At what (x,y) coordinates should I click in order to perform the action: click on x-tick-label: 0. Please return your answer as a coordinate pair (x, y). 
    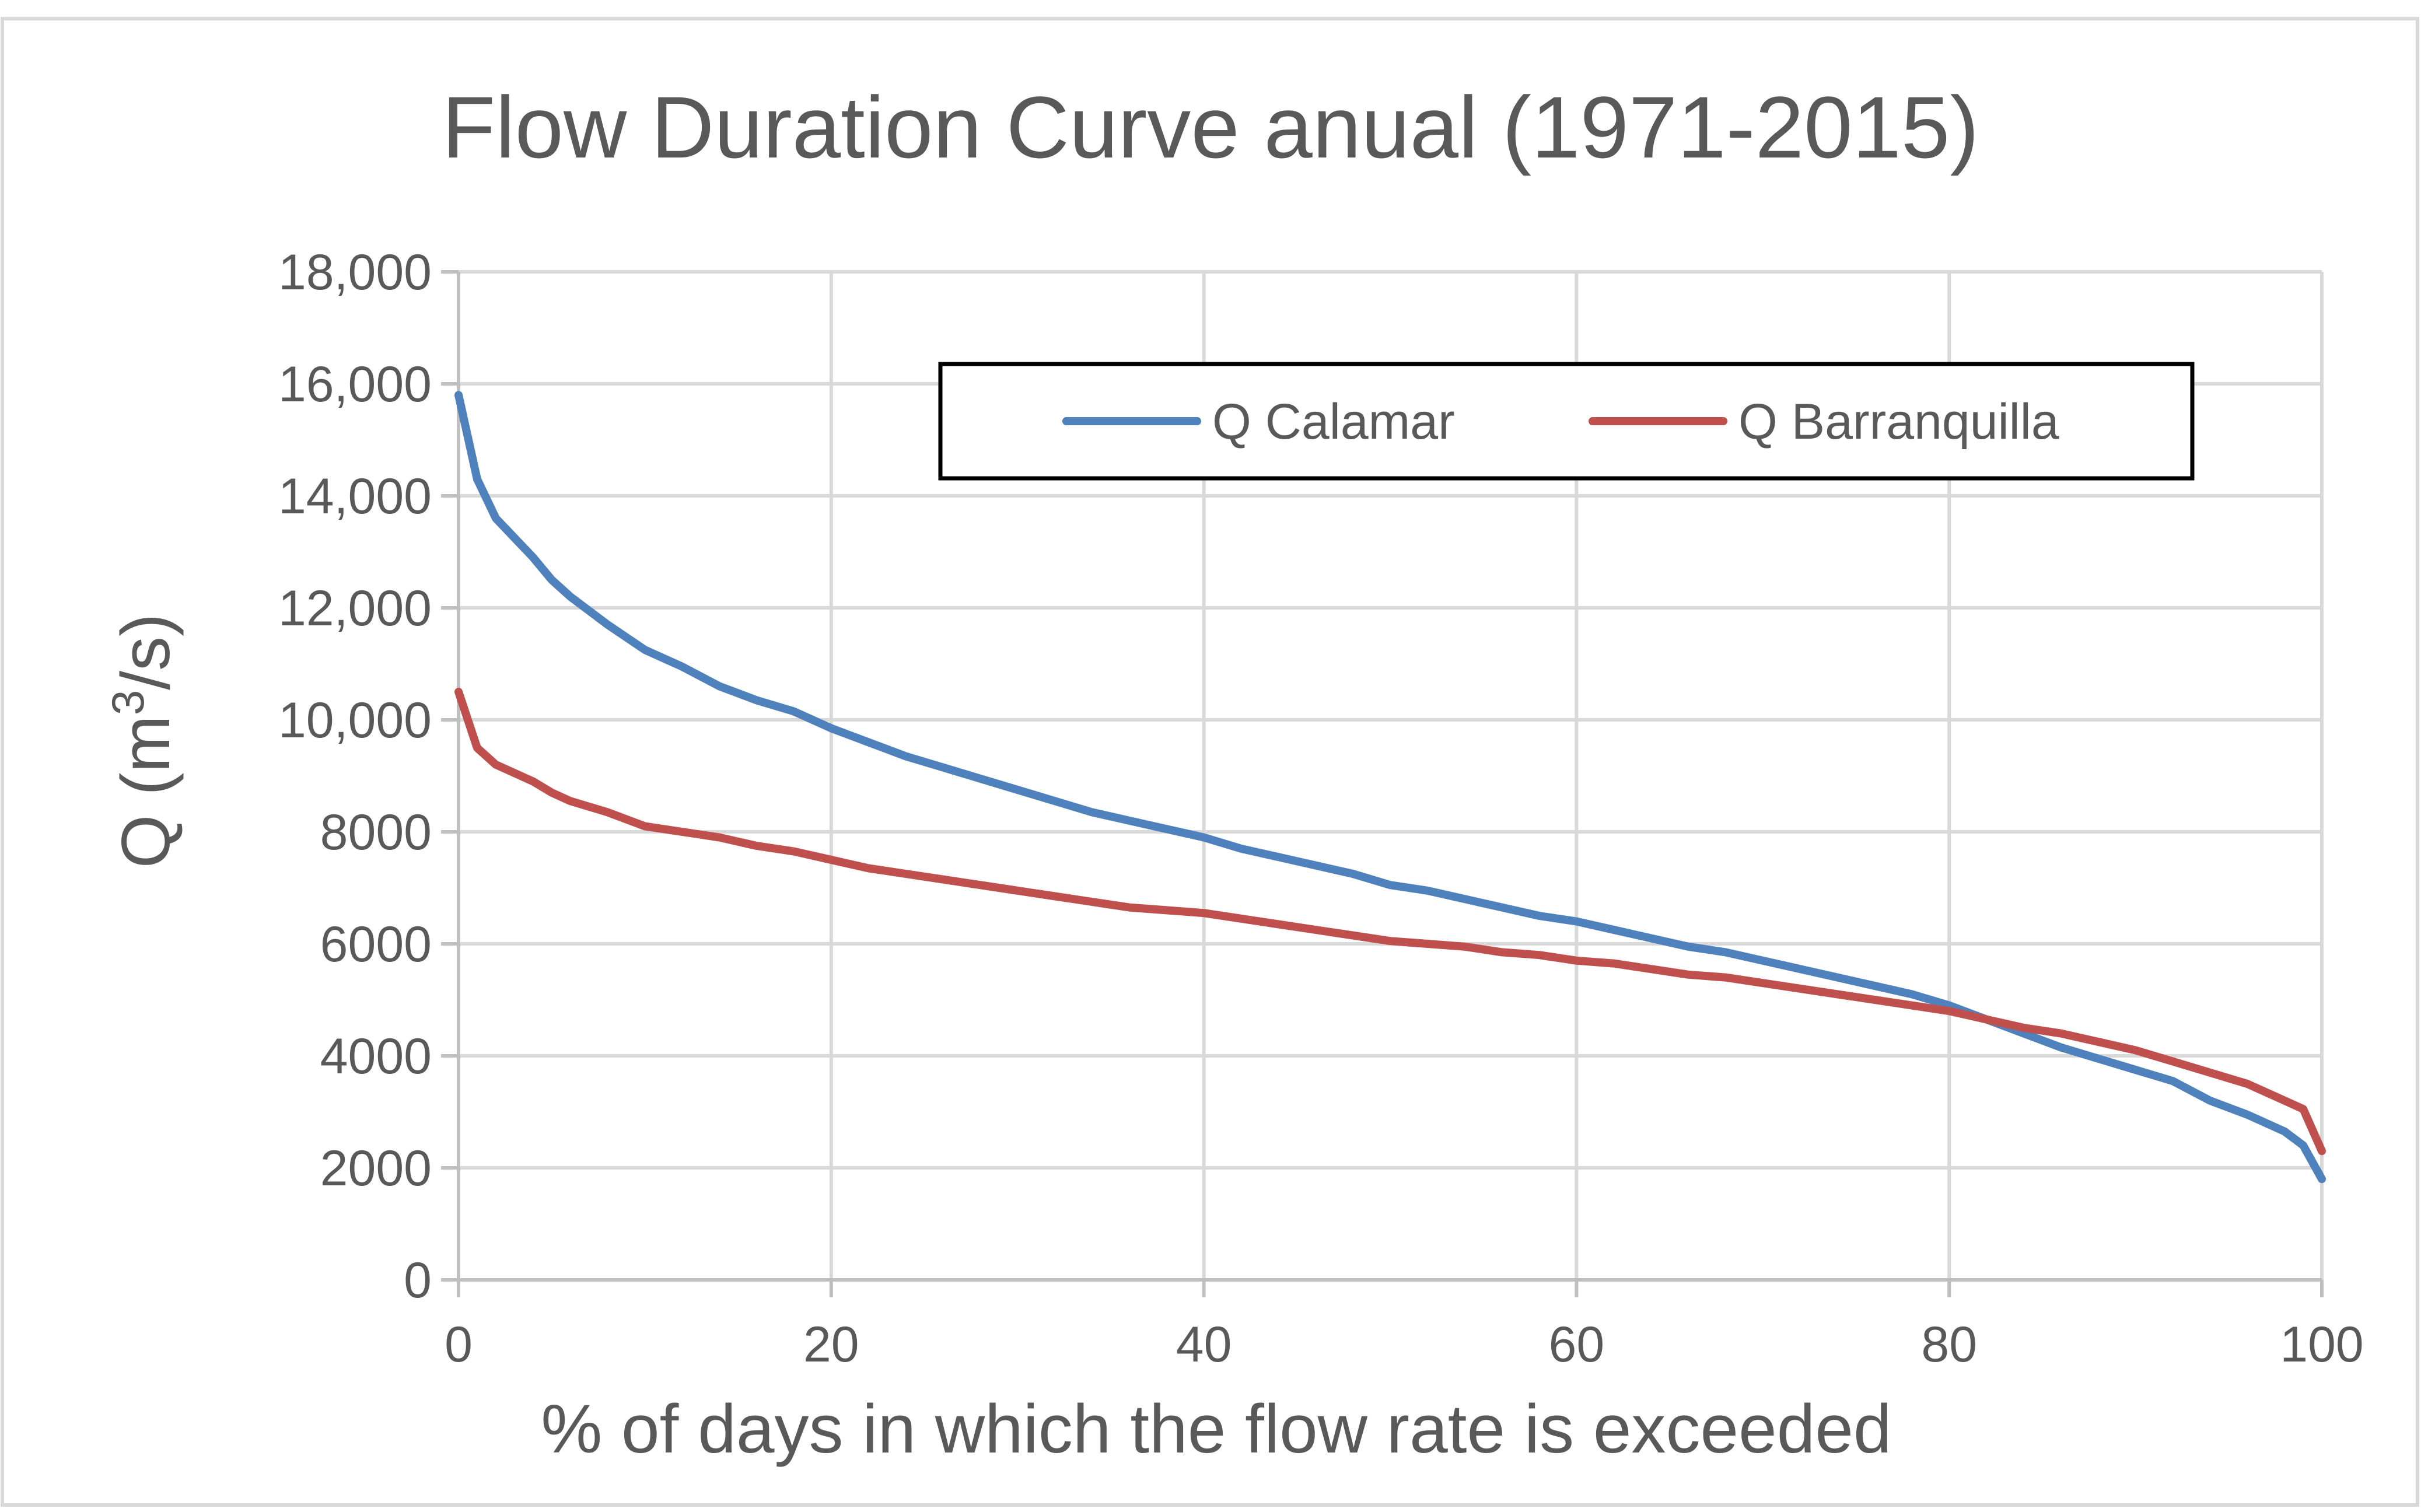
    Looking at the image, I should click on (459, 1345).